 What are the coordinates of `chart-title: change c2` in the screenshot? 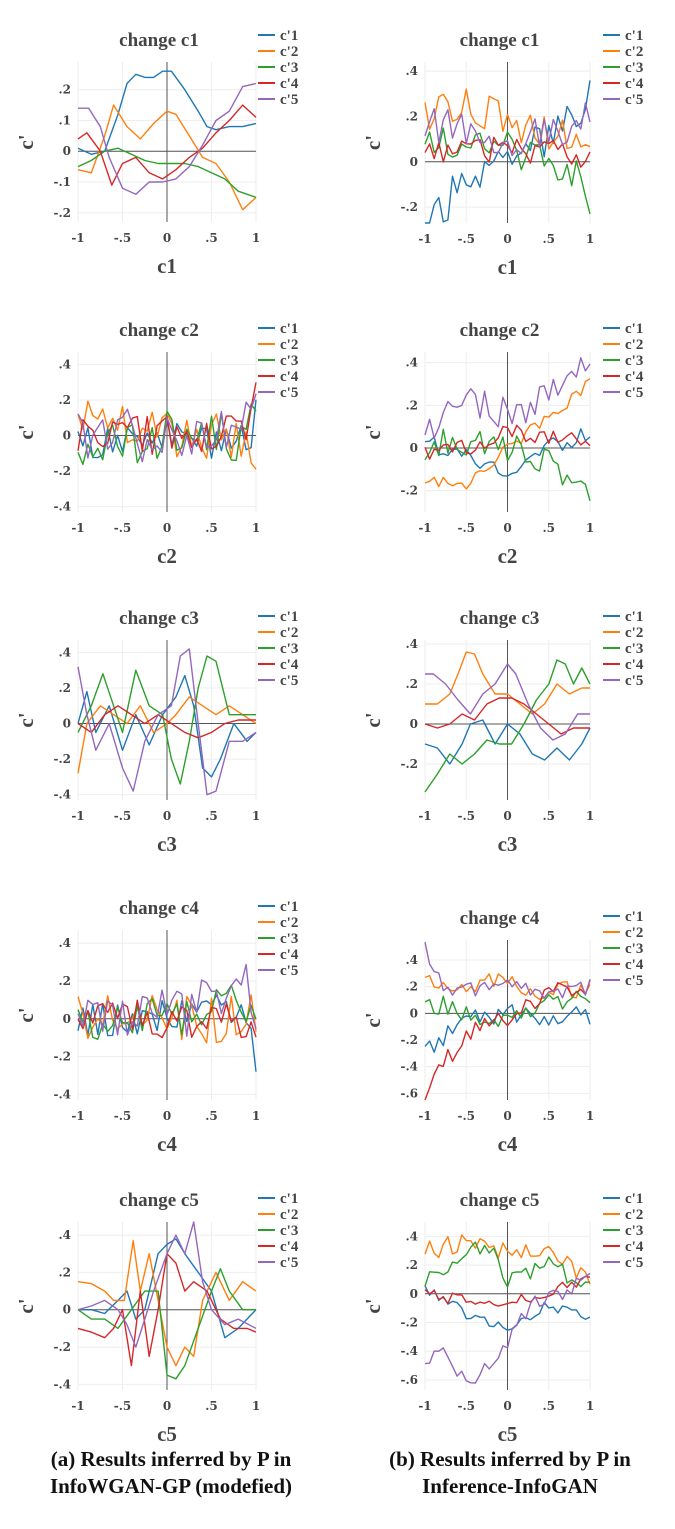 It's located at (159, 330).